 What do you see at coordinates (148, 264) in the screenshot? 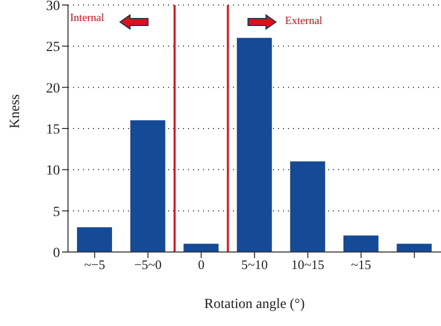
I see `x-tick-label: −5~0` at bounding box center [148, 264].